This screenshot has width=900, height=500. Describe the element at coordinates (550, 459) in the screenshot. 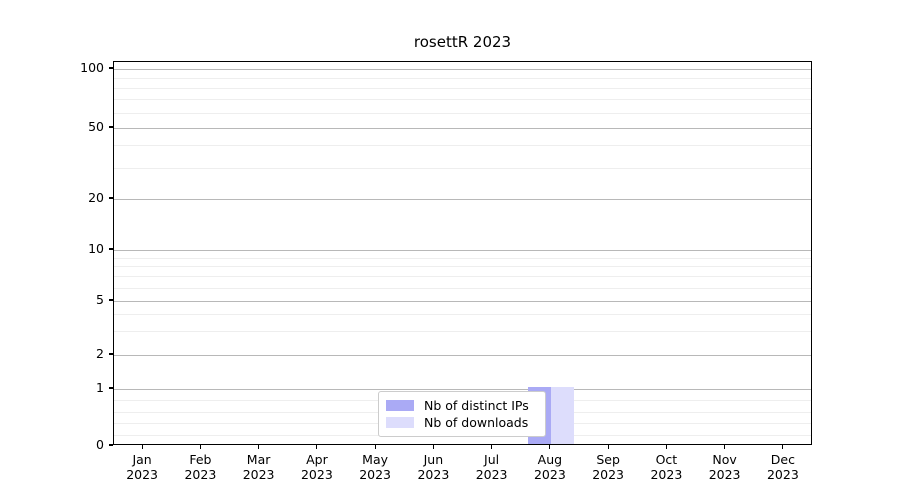

I see `x-tick-label-month: Aug` at that location.